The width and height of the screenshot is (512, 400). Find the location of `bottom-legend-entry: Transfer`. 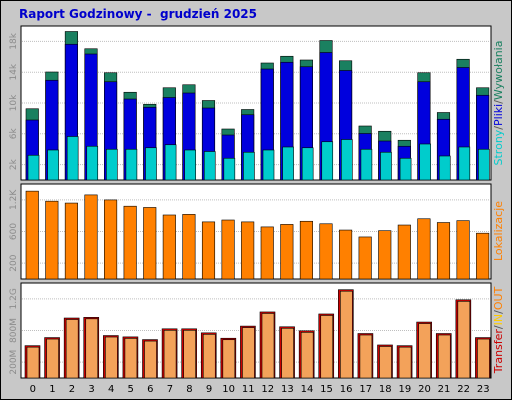

bottom-legend-entry: Transfer is located at coordinates (498, 352).